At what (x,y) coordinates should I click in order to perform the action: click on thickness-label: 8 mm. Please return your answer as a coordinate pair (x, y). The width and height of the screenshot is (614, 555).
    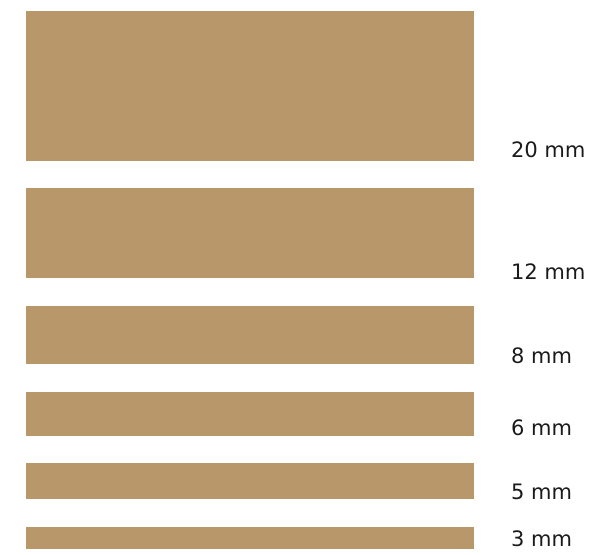
    Looking at the image, I should click on (541, 356).